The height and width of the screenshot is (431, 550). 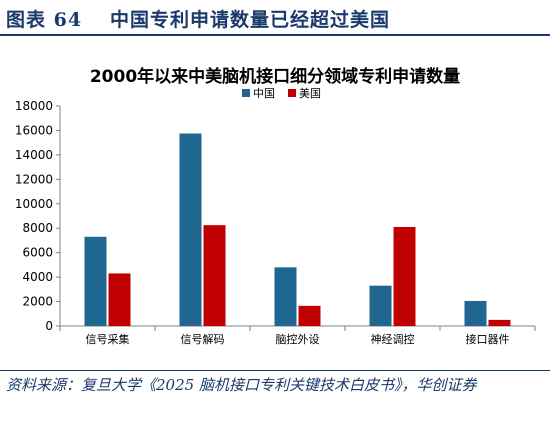 What do you see at coordinates (44, 20) in the screenshot?
I see `figure-label: 图表 64` at bounding box center [44, 20].